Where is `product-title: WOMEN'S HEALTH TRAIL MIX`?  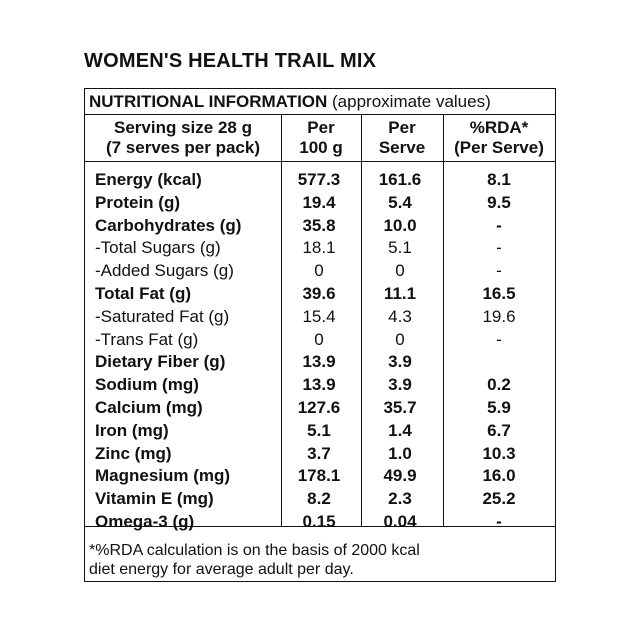 product-title: WOMEN'S HEALTH TRAIL MIX is located at coordinates (230, 61).